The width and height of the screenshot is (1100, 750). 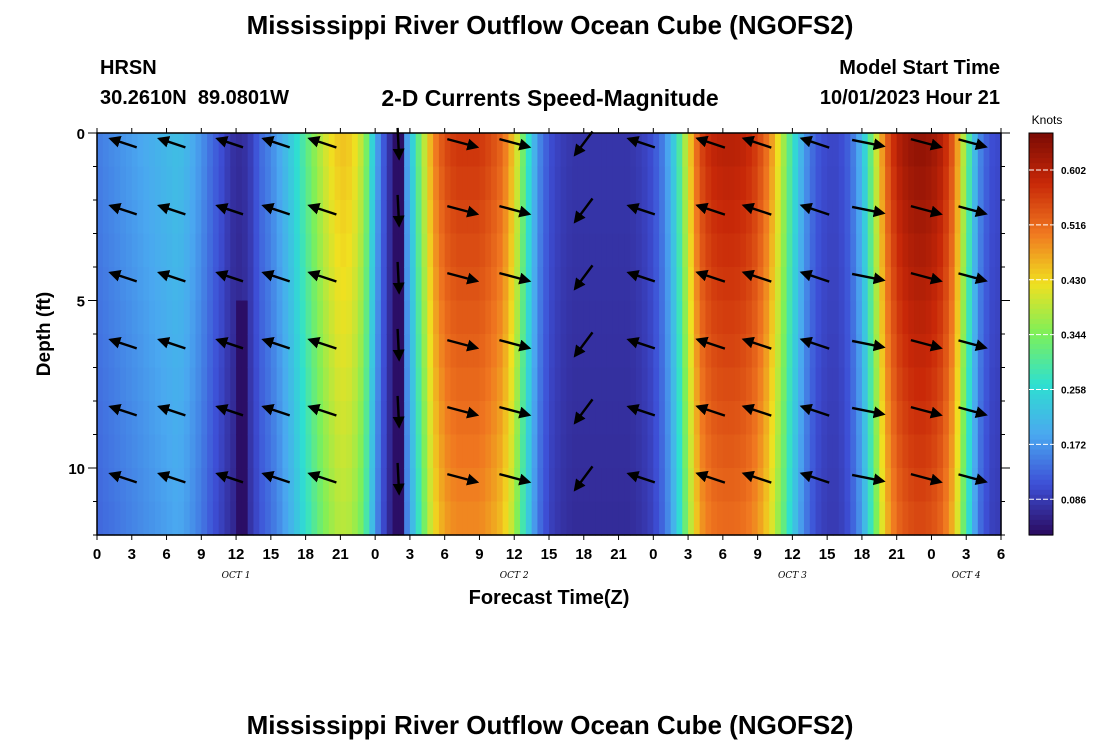 What do you see at coordinates (236, 576) in the screenshot?
I see `day-label: OCT 1` at bounding box center [236, 576].